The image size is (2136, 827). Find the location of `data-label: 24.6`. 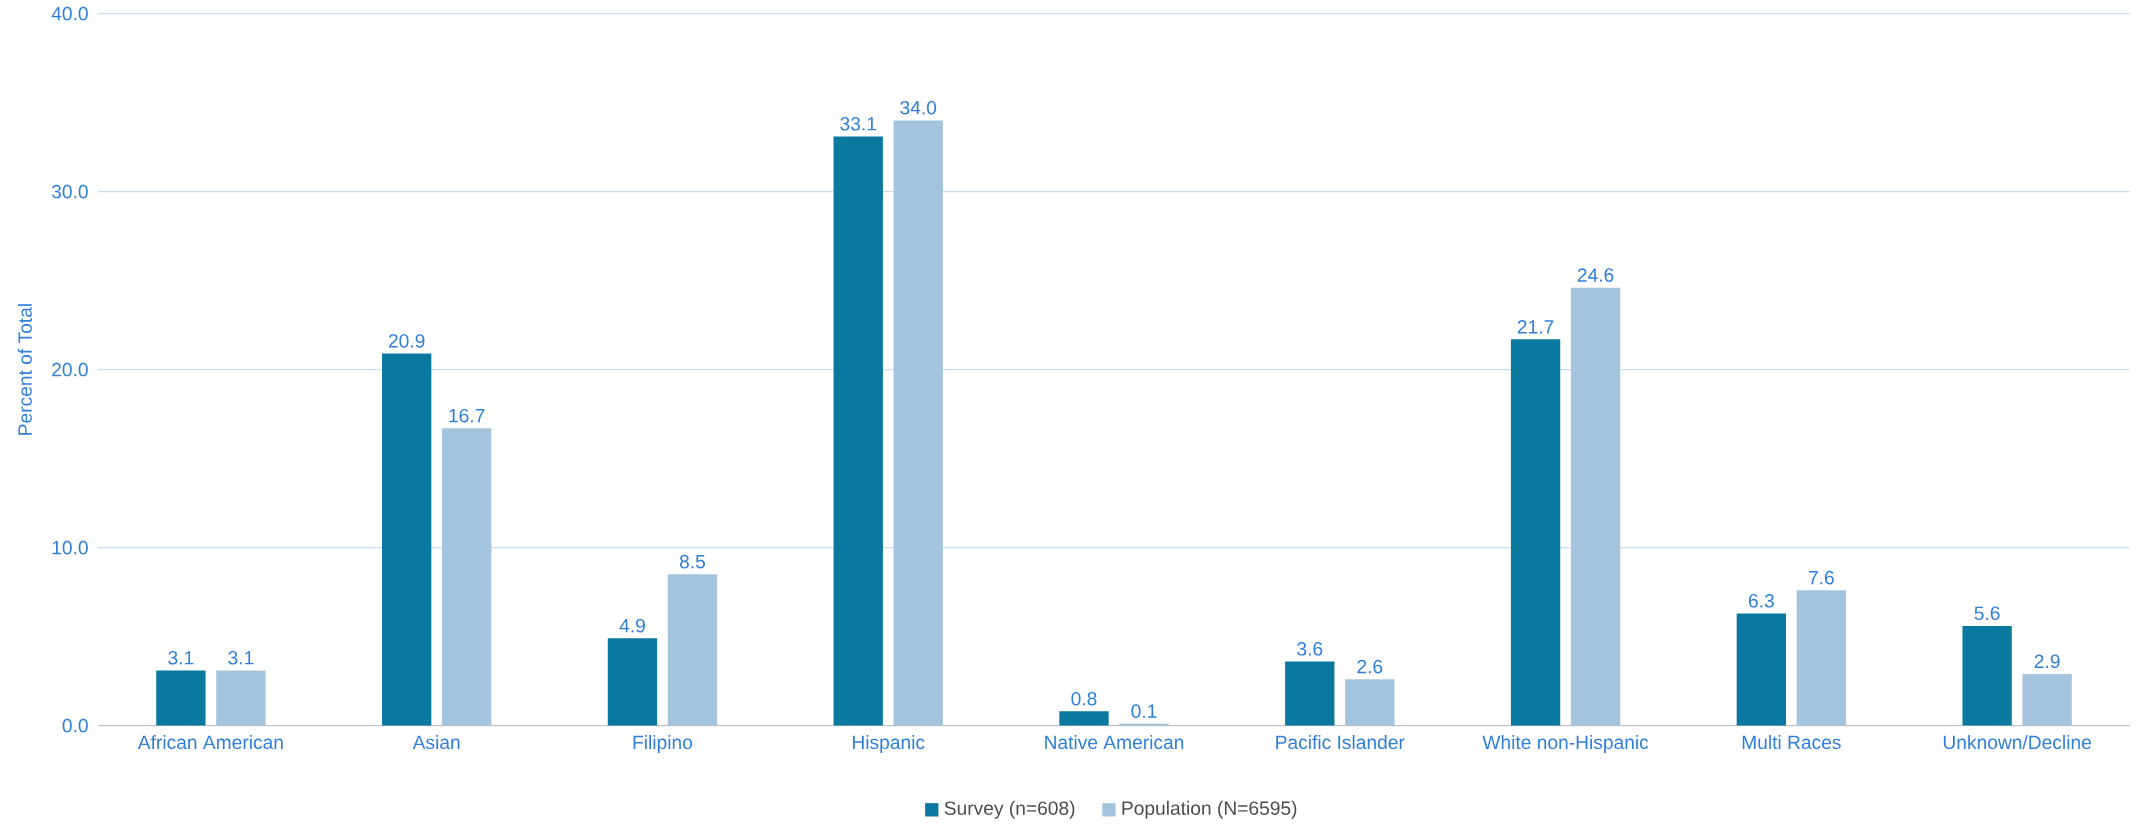

data-label: 24.6 is located at coordinates (1595, 275).